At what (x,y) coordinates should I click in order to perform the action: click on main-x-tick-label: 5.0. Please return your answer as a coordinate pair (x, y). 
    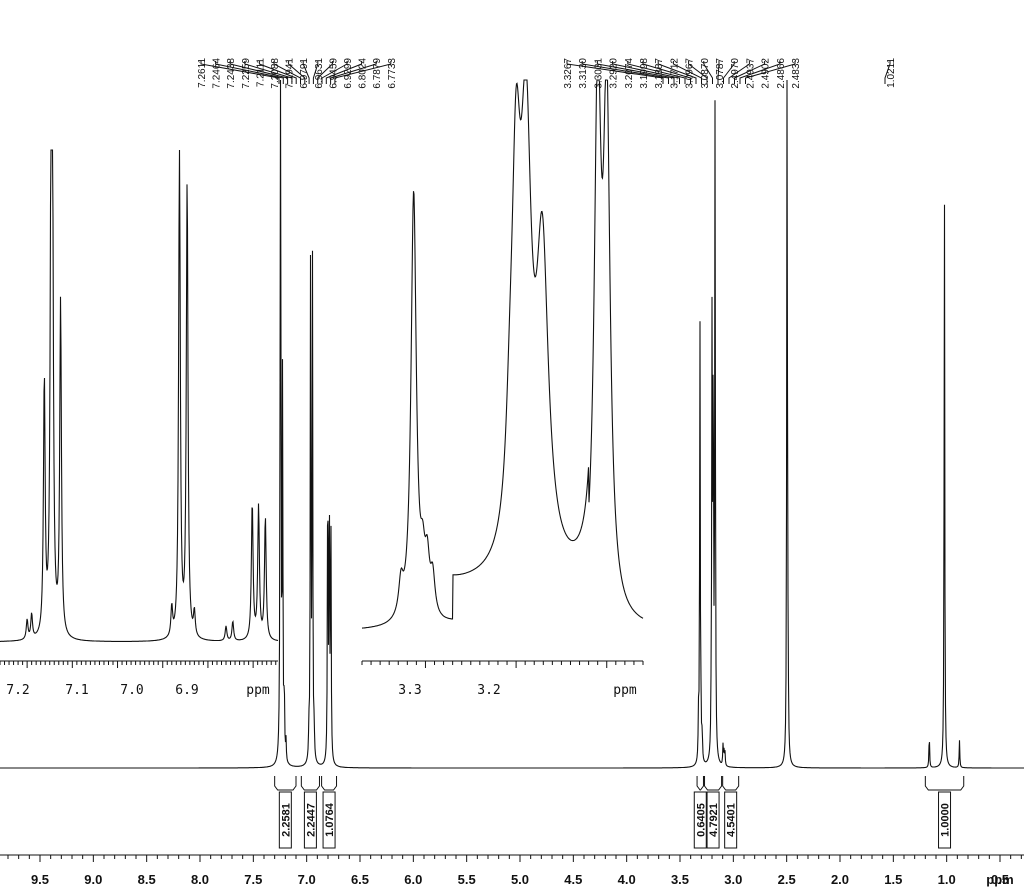
    Looking at the image, I should click on (520, 879).